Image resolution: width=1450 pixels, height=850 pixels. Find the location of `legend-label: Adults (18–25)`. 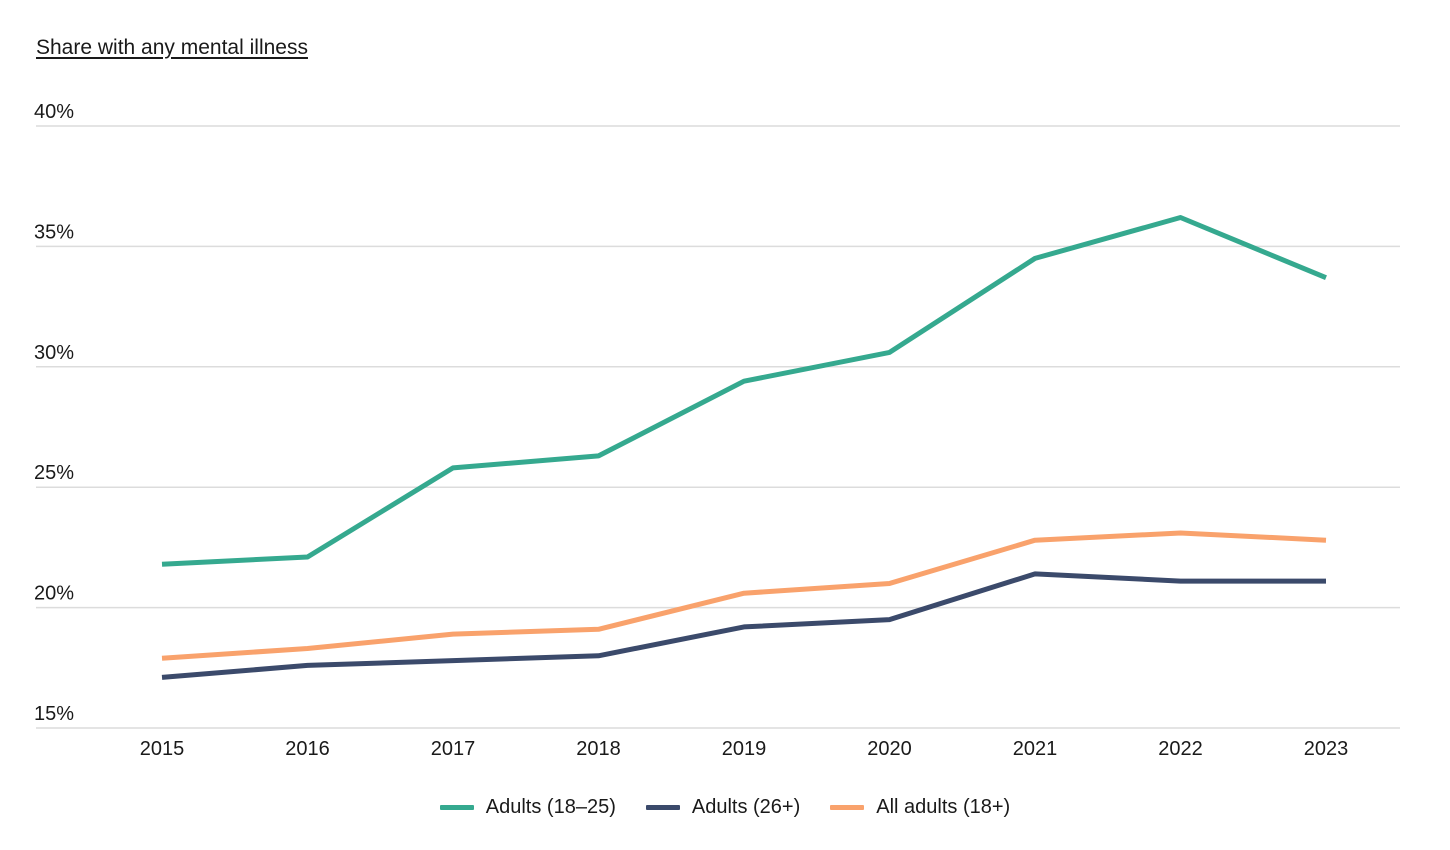

legend-label: Adults (18–25) is located at coordinates (550, 807).